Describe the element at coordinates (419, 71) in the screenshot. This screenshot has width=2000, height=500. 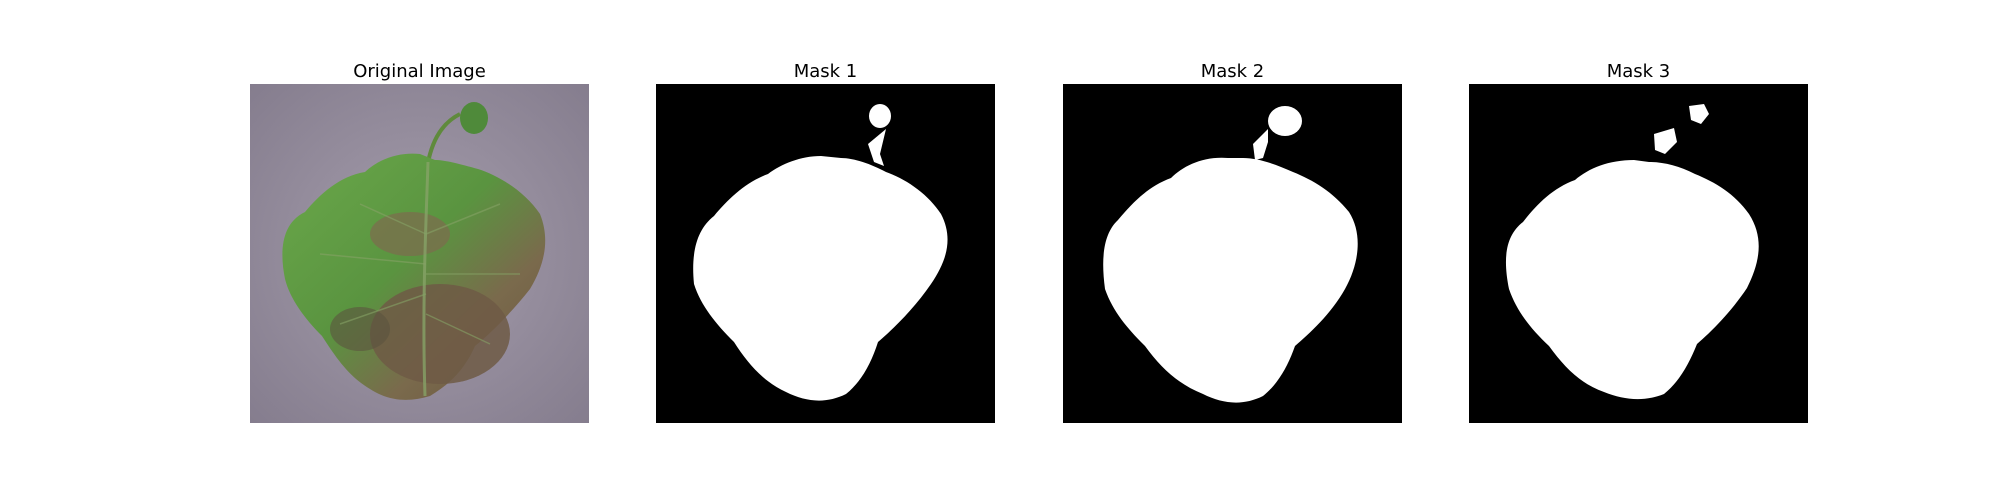
I see `panel-title: Original Image` at that location.